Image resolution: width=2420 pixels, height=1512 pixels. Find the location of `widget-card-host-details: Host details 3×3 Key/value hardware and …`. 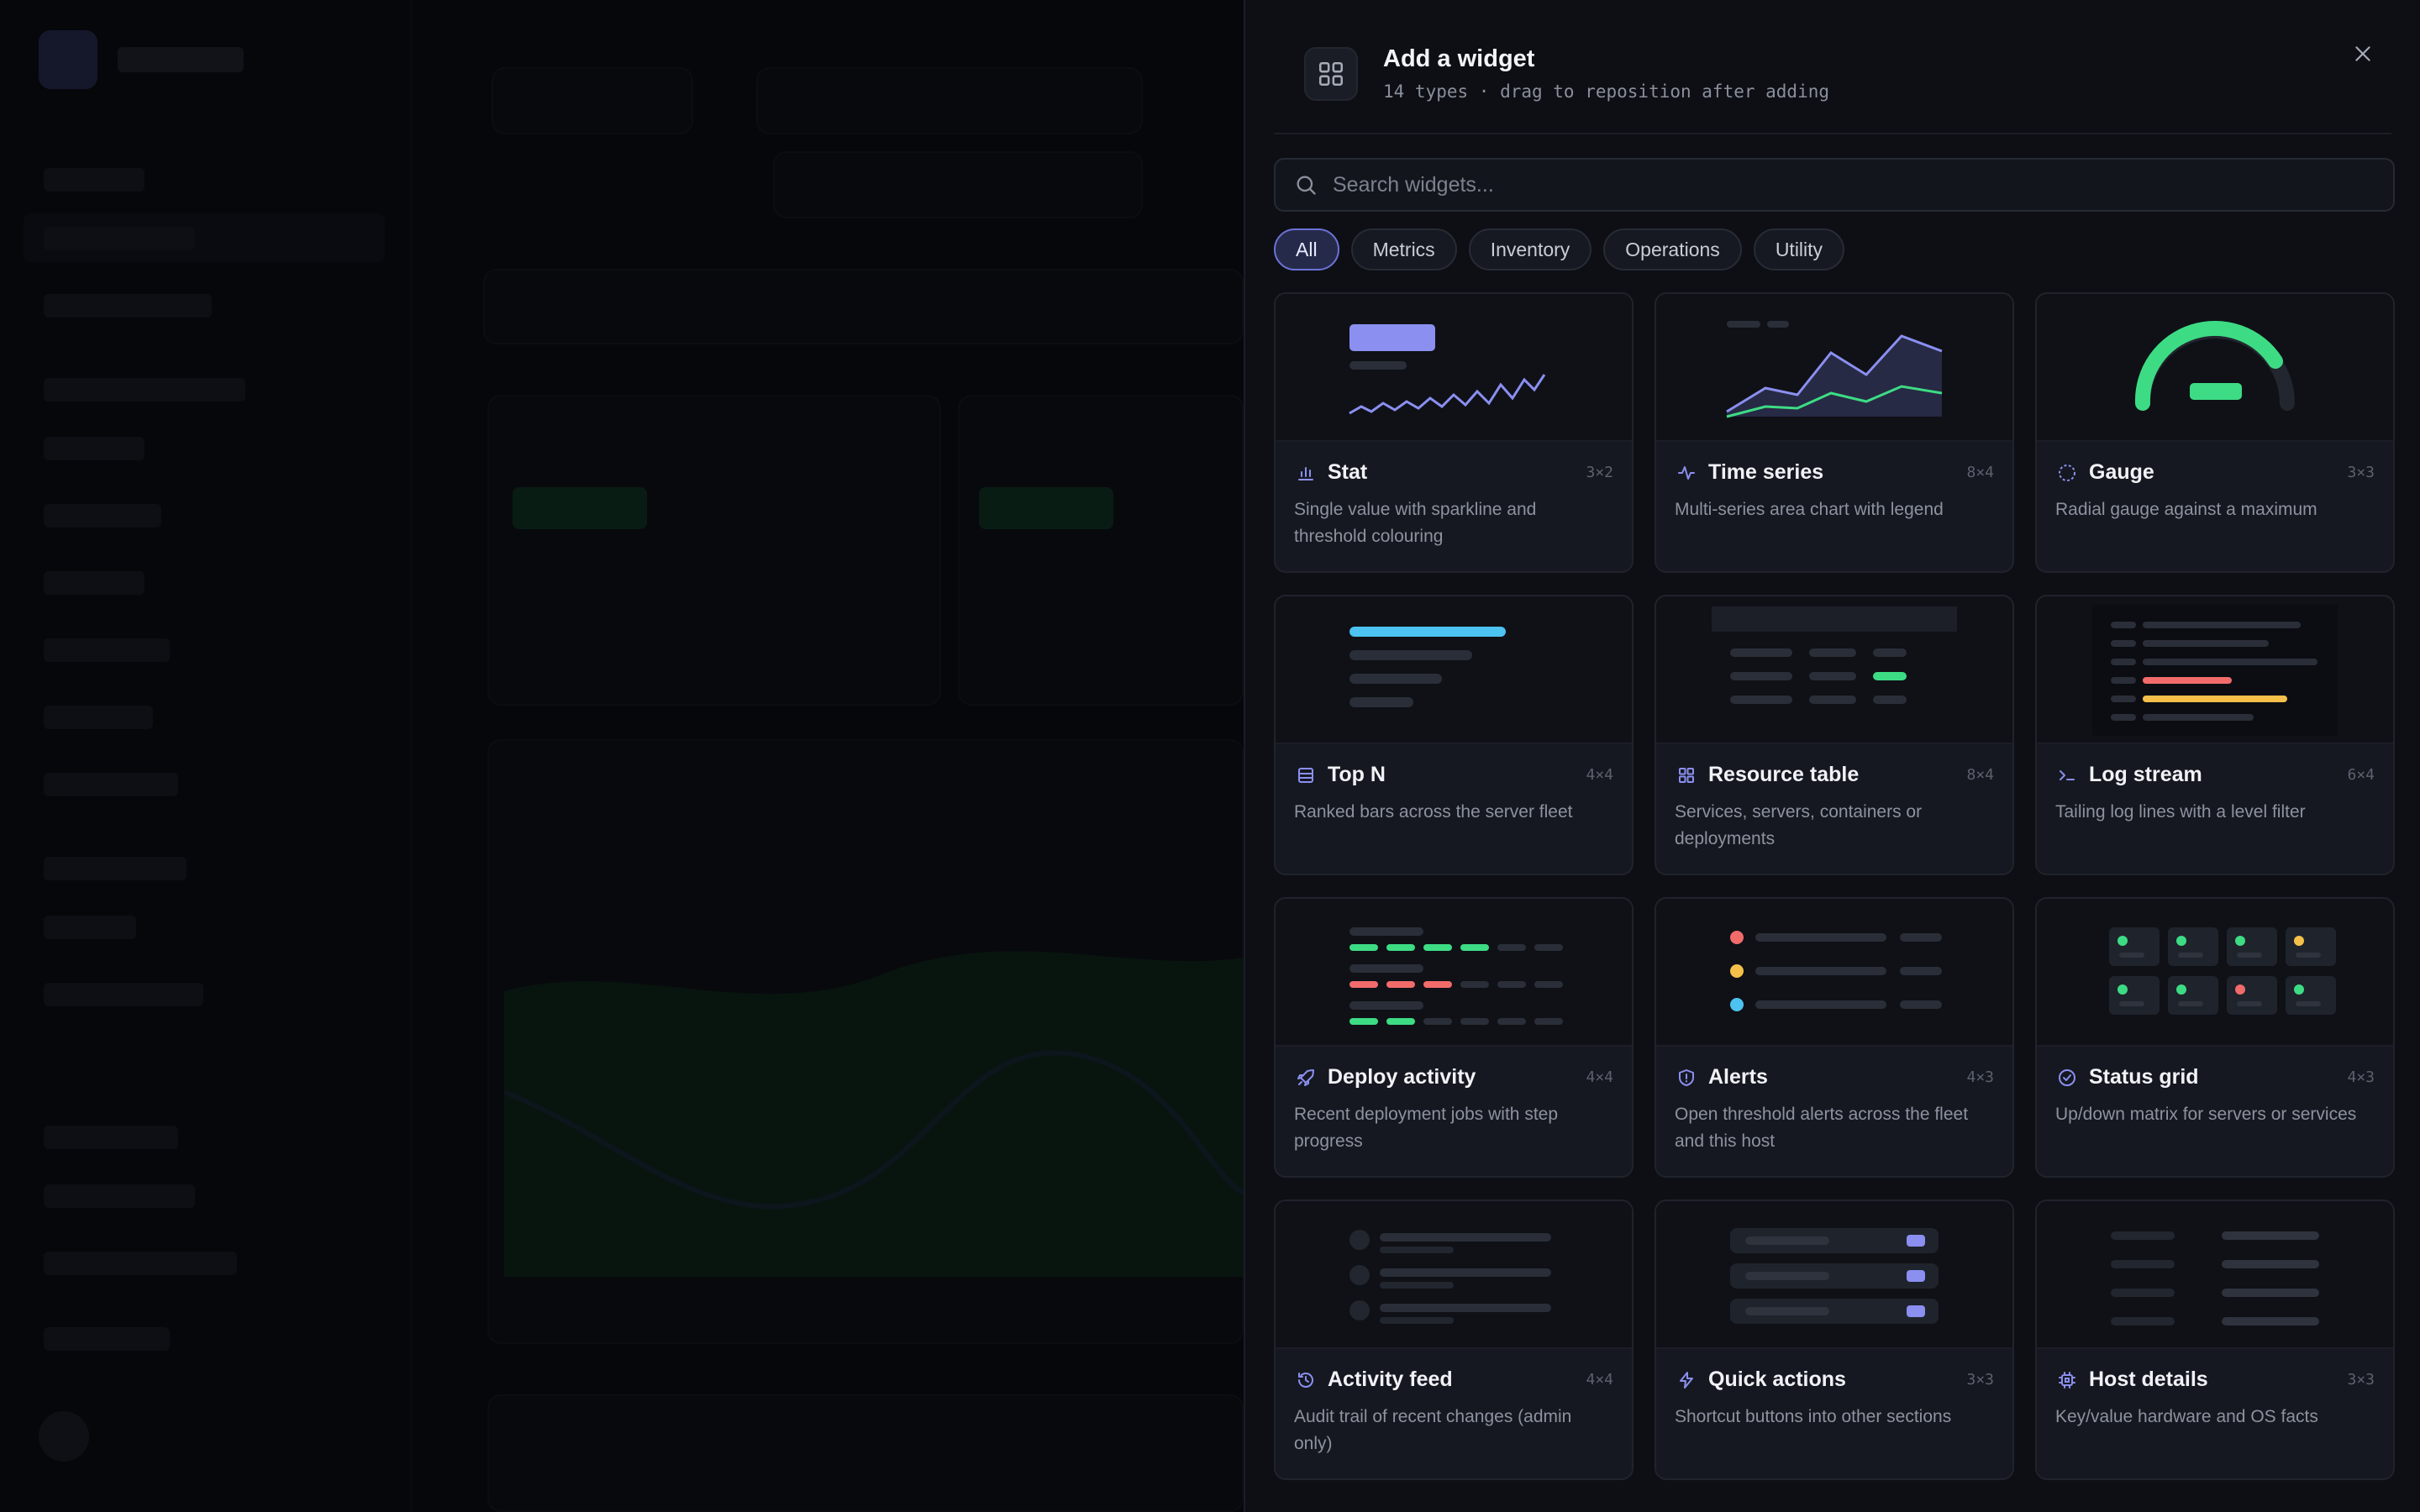

widget-card-host-details: Host details 3×3 Key/value hardware and … is located at coordinates (2215, 1340).